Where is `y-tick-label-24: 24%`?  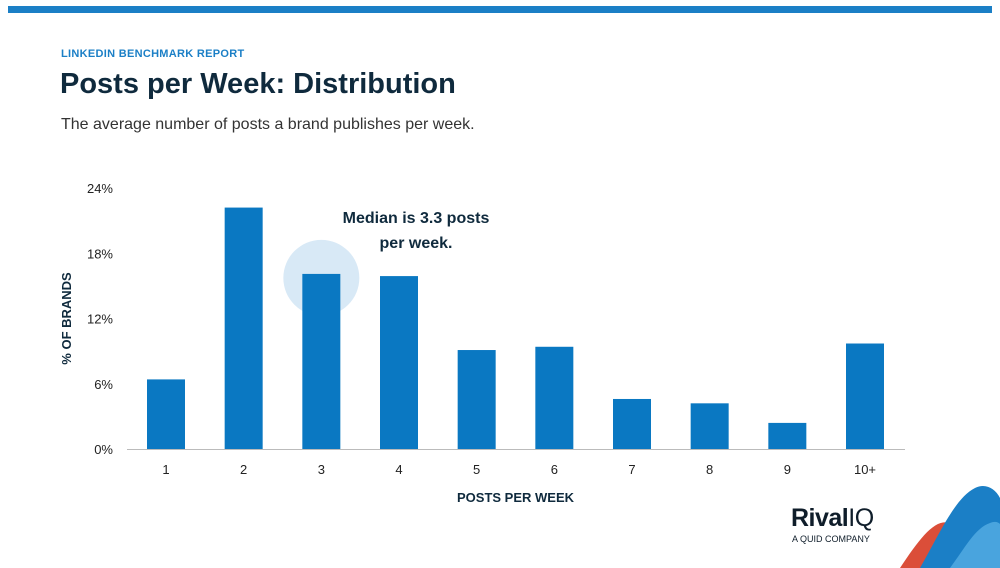 y-tick-label-24: 24% is located at coordinates (100, 188).